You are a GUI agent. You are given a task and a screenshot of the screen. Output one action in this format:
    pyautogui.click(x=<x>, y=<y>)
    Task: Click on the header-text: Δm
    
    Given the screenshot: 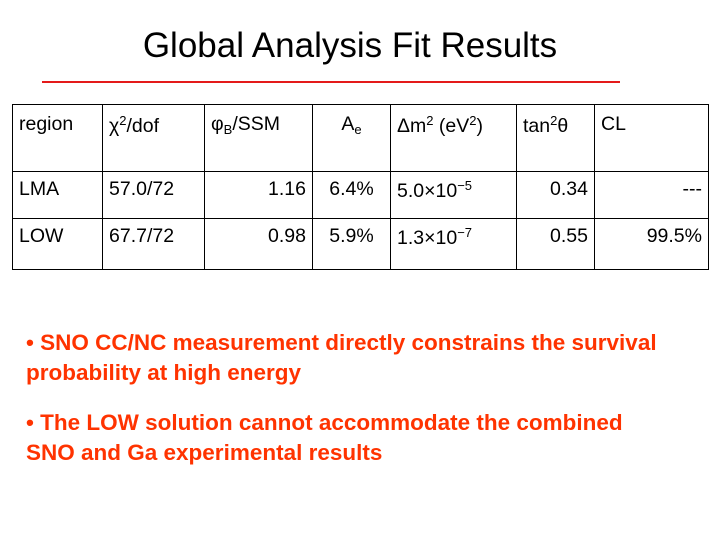 What is the action you would take?
    pyautogui.click(x=412, y=126)
    